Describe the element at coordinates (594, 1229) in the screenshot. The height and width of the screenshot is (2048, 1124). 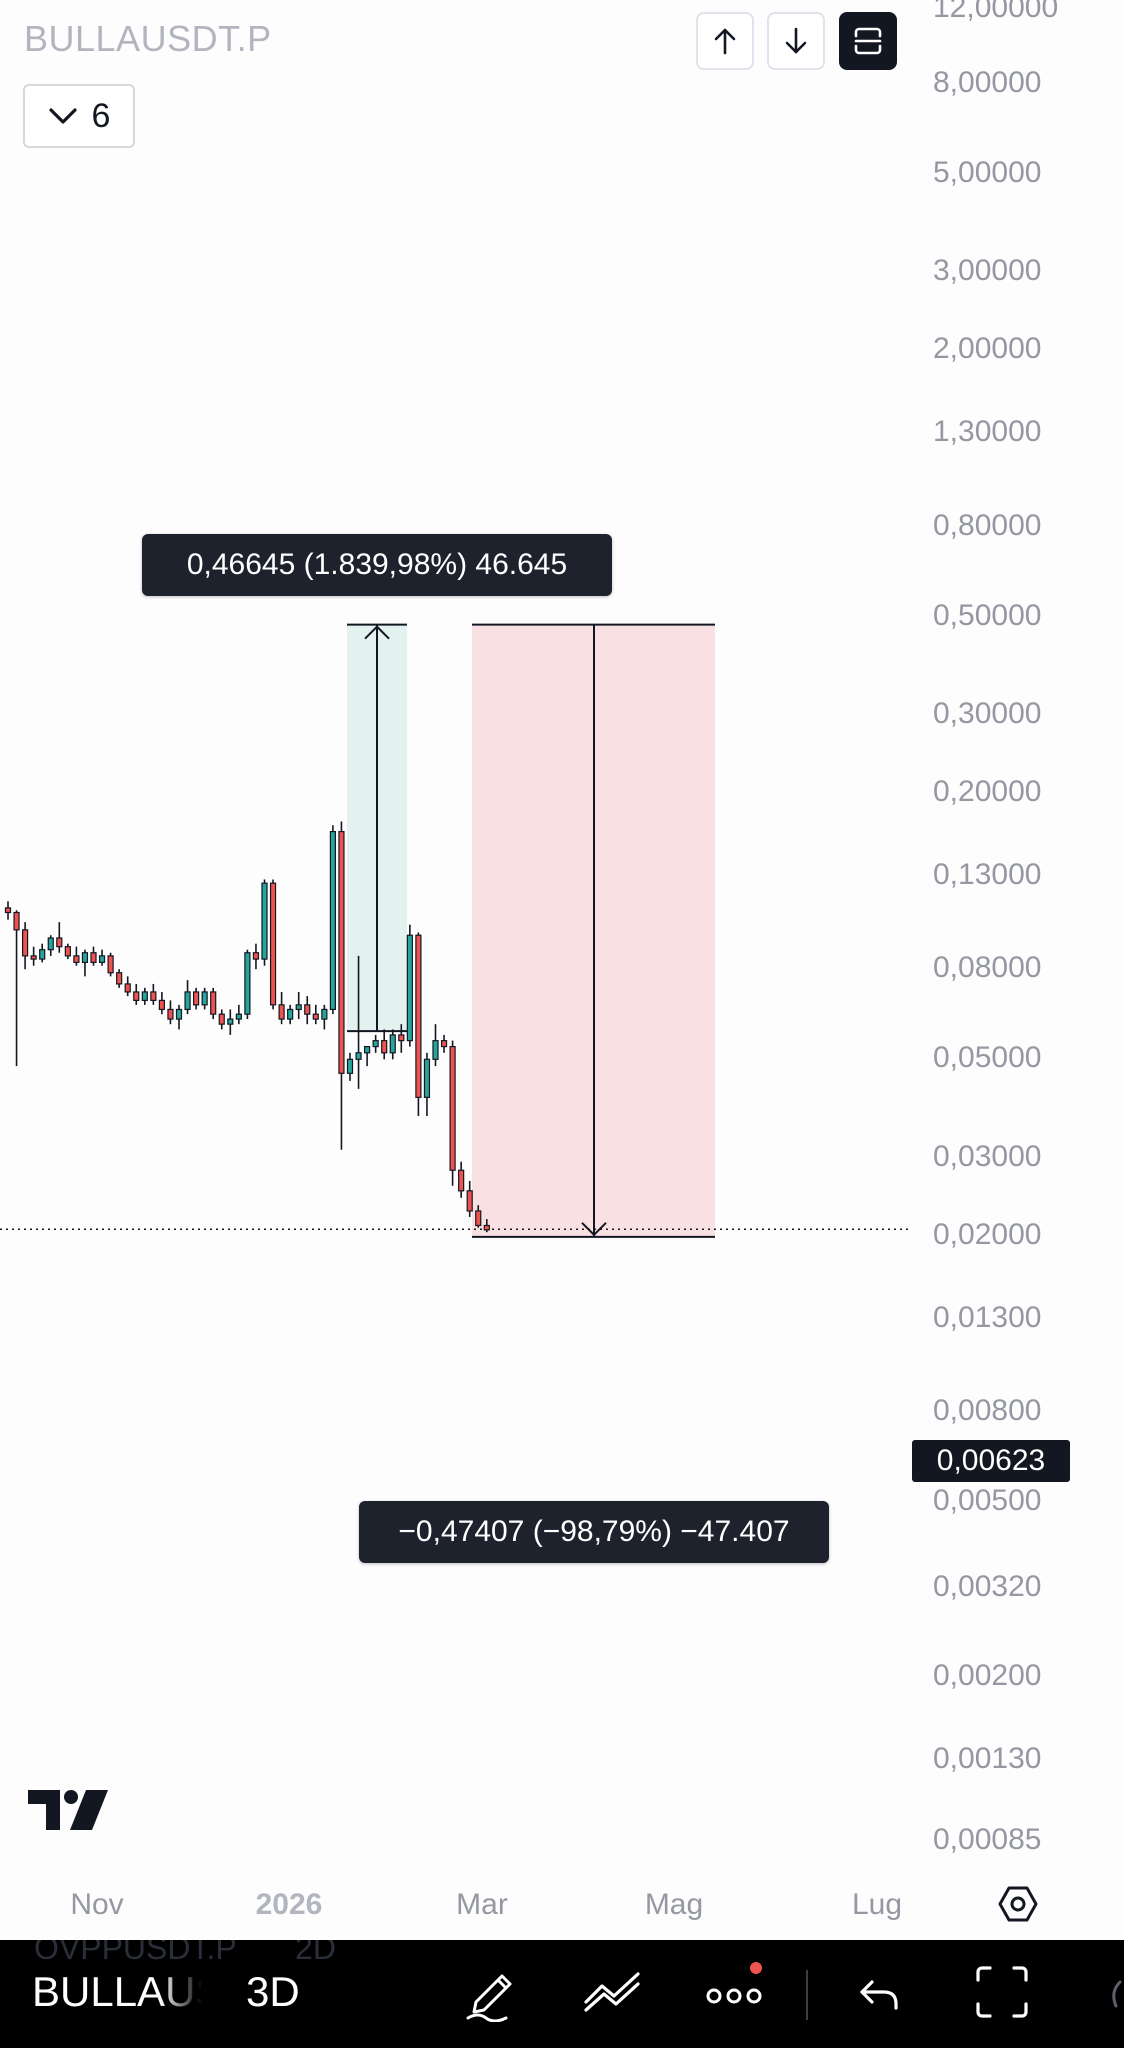
I see `measure-down-arrowhead` at that location.